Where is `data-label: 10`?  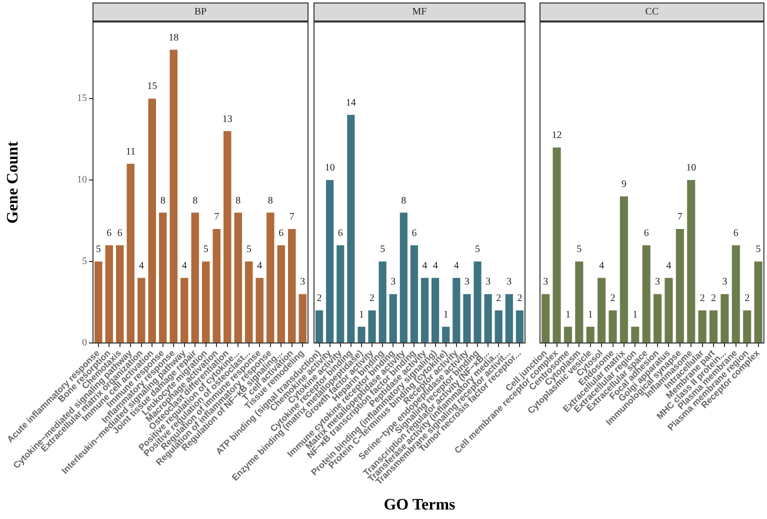
data-label: 10 is located at coordinates (691, 168).